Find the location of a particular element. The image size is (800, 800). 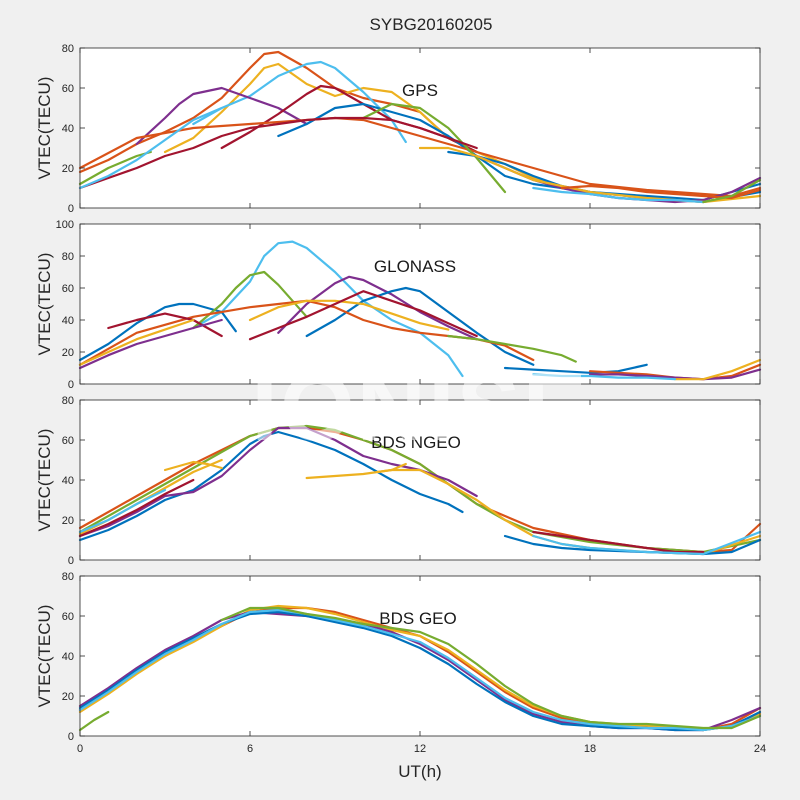

panel-annotation: BDS NGEO is located at coordinates (416, 442).